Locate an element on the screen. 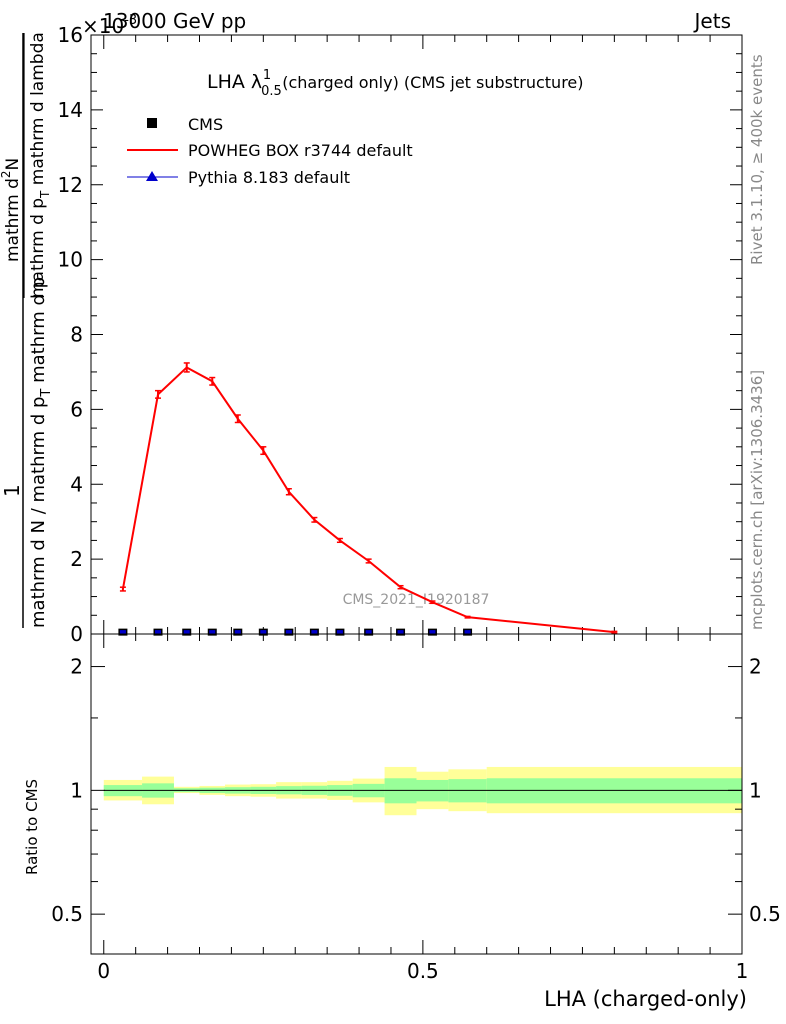  legend-pythia-label: Pythia 8.183 default is located at coordinates (269, 177).